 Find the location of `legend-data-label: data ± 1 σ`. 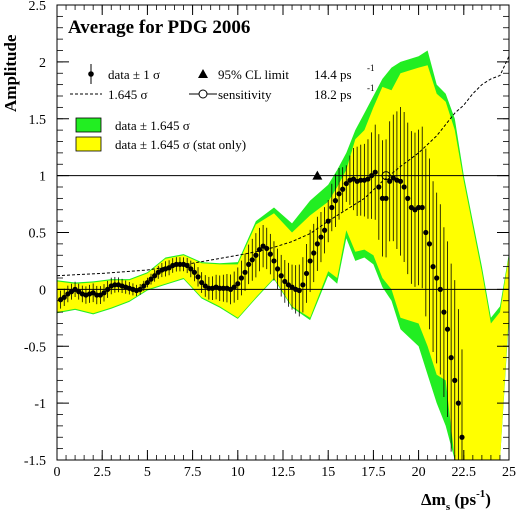

legend-data-label: data ± 1 σ is located at coordinates (134, 74).